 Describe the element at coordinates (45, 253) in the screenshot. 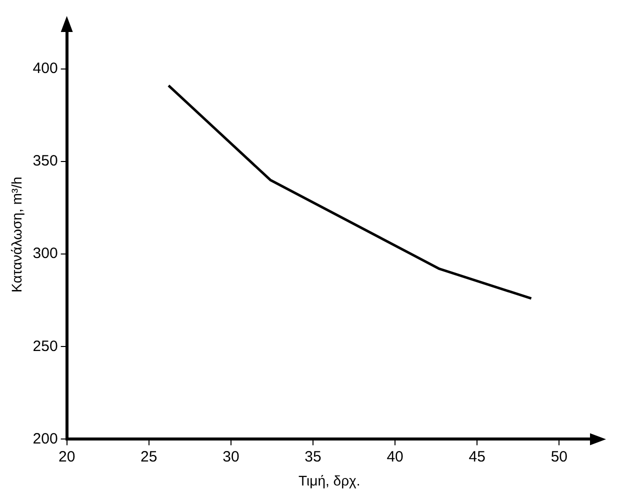

I see `y-tick-label: 300` at that location.